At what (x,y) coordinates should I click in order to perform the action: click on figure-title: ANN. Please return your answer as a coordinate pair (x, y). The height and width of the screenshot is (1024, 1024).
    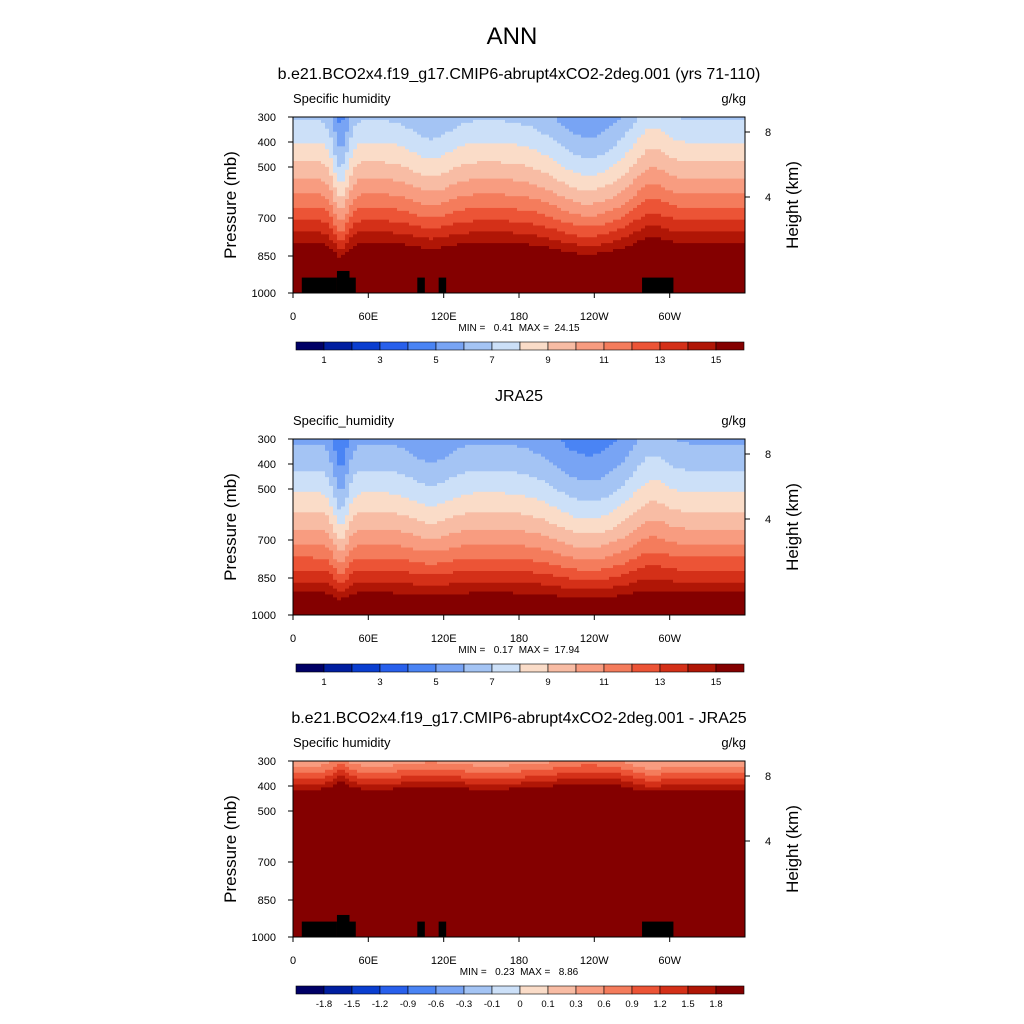
    Looking at the image, I should click on (512, 36).